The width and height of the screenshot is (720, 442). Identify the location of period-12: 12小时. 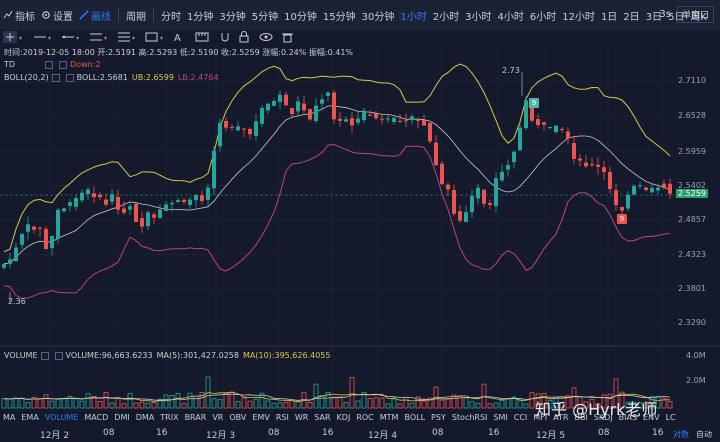
(578, 17).